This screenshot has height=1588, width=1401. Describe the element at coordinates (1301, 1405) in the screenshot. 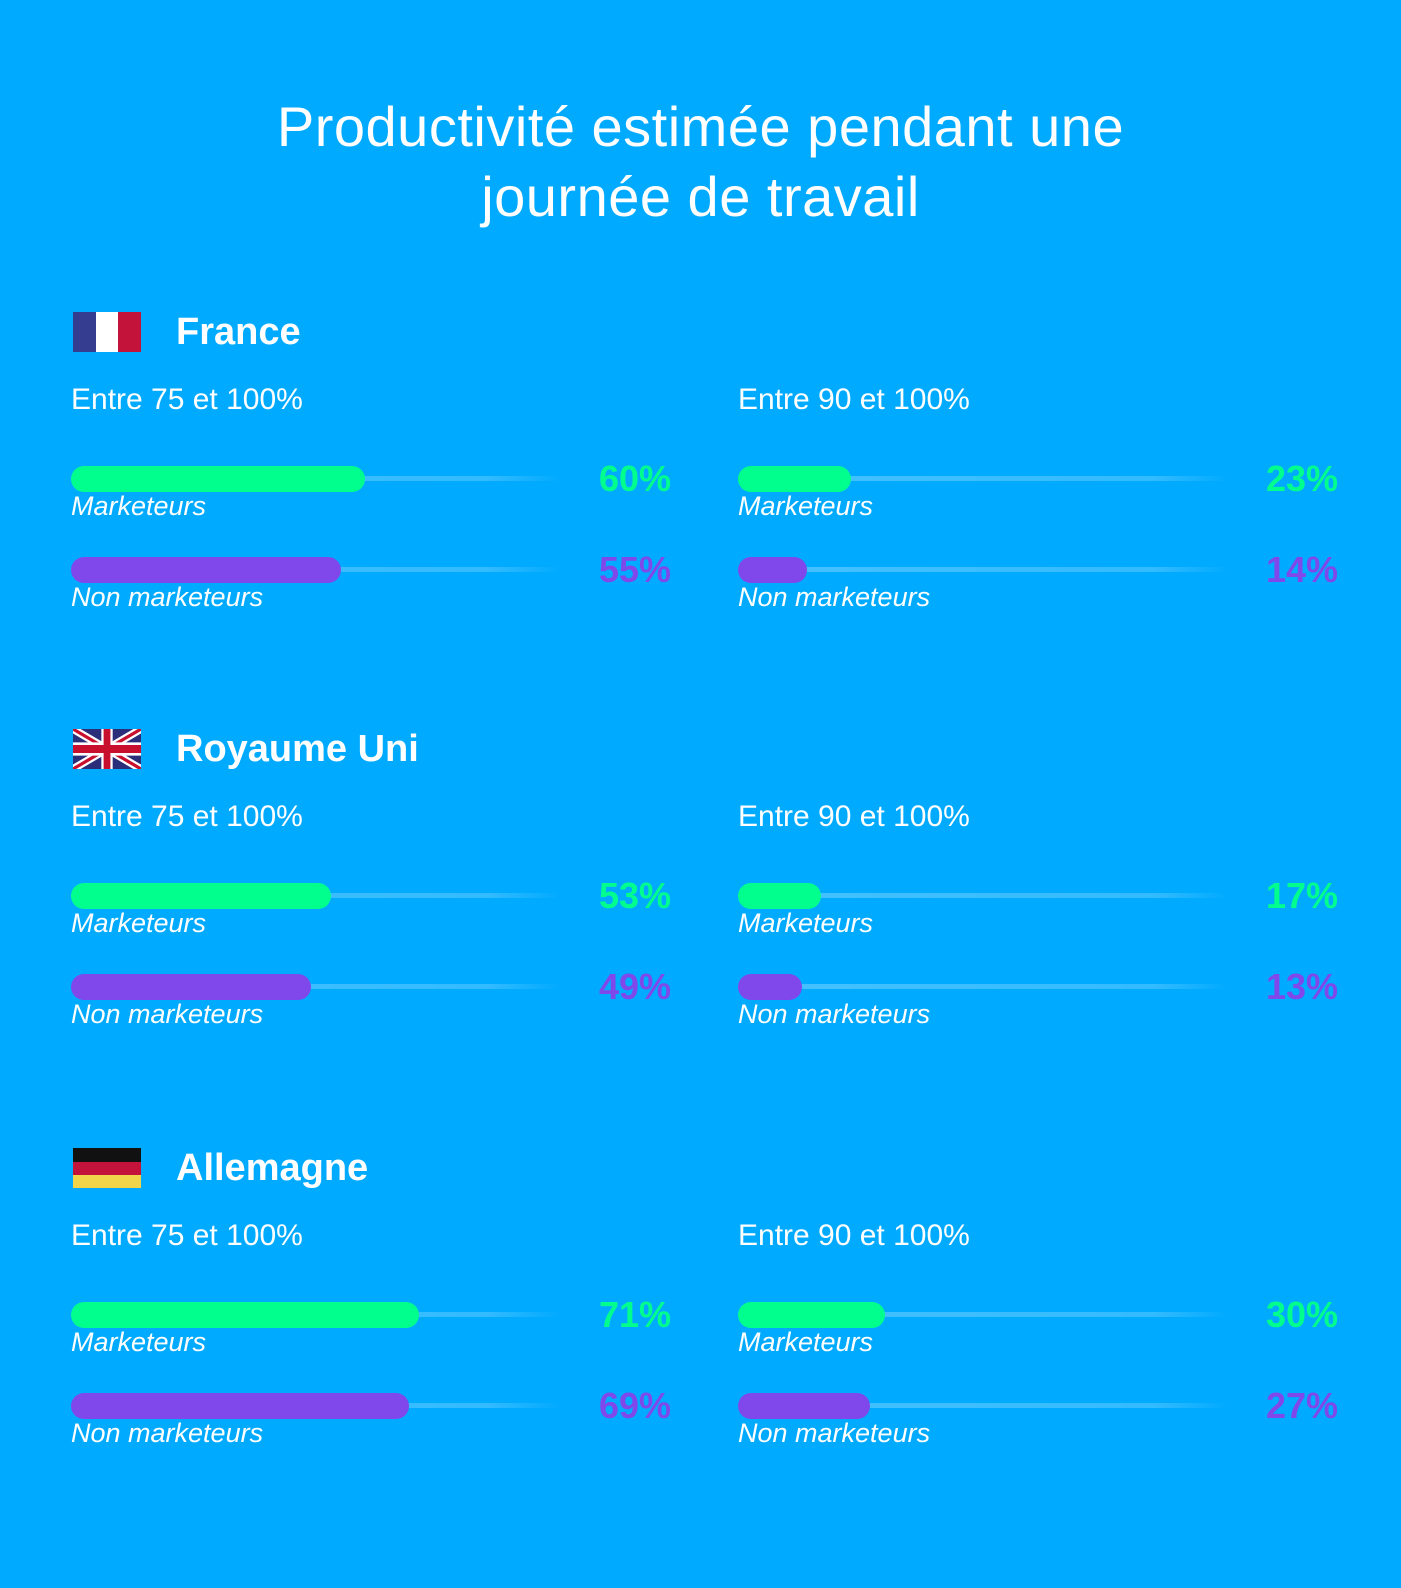

I see `value-label: 27%` at that location.